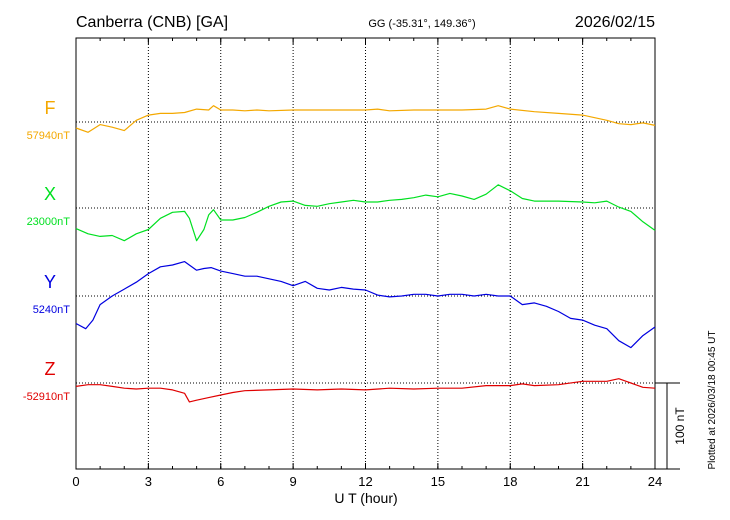 This screenshot has width=730, height=520. What do you see at coordinates (50, 108) in the screenshot?
I see `series-letter-f: F` at bounding box center [50, 108].